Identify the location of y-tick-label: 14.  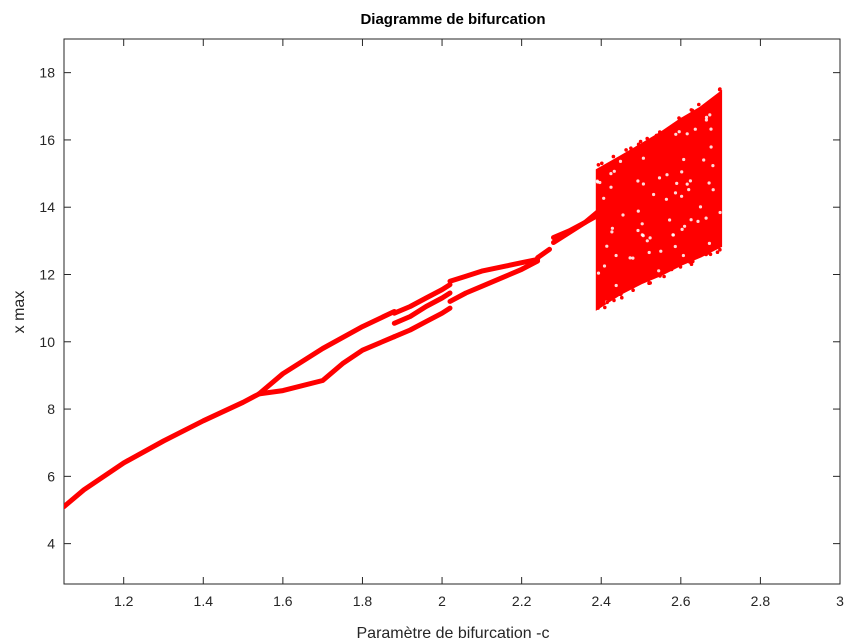
(47, 207).